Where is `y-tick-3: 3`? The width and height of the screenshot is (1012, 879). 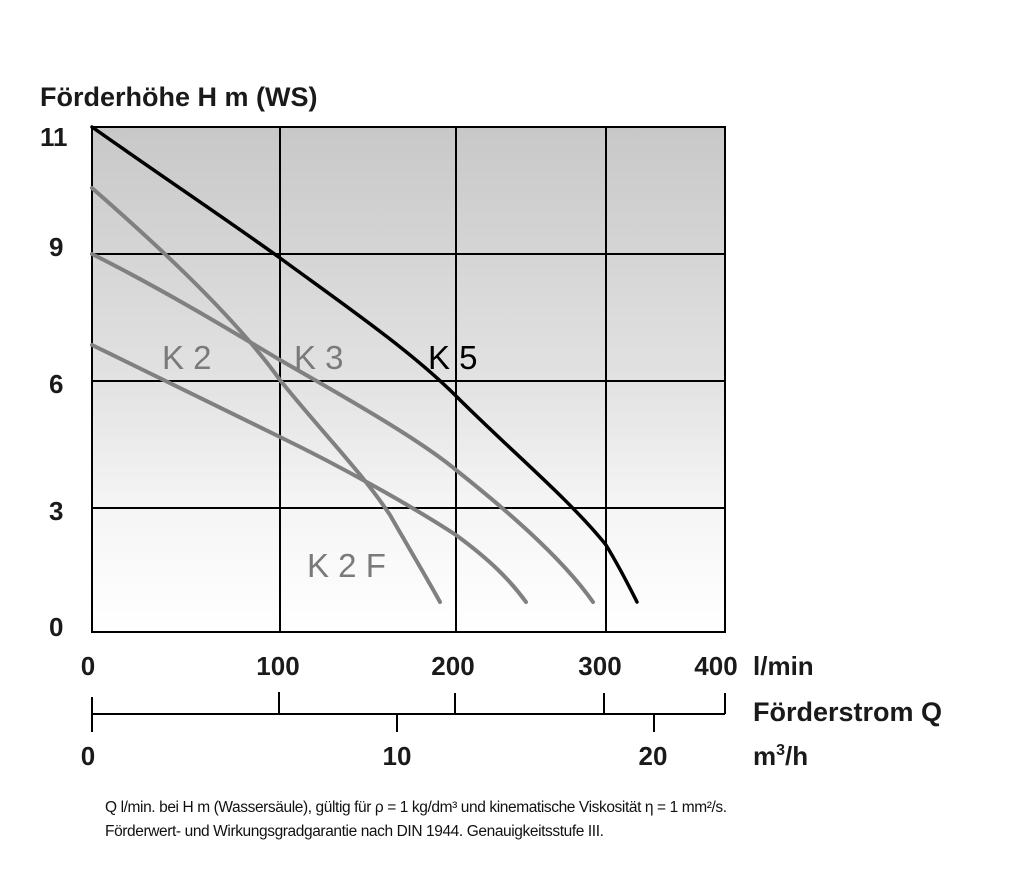
y-tick-3: 3 is located at coordinates (56, 511).